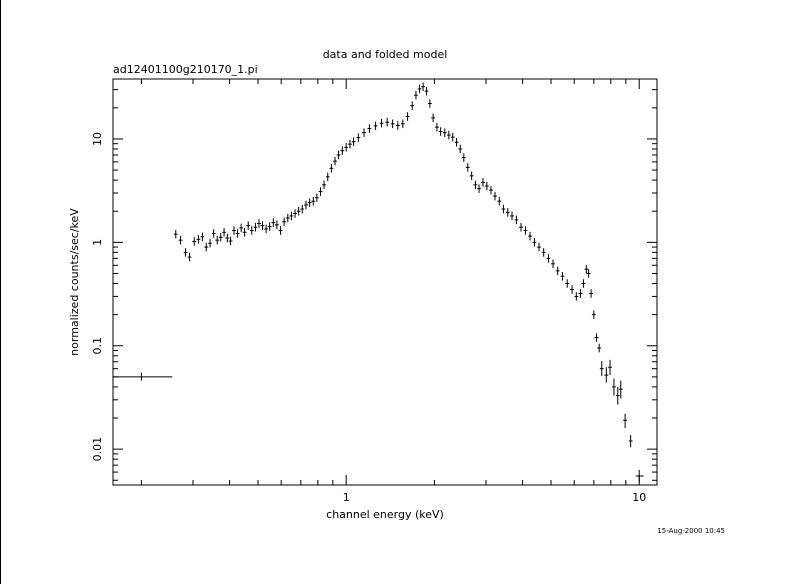  What do you see at coordinates (97, 346) in the screenshot?
I see `y-tick-label: 0.1` at bounding box center [97, 346].